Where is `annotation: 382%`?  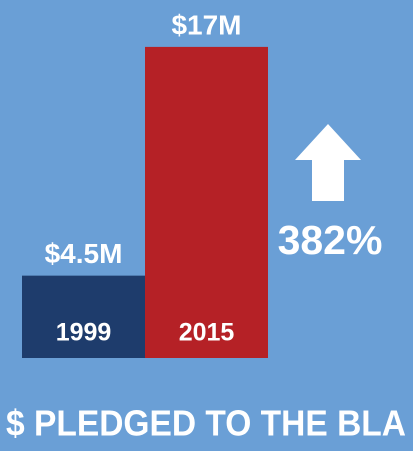
annotation: 382% is located at coordinates (330, 240).